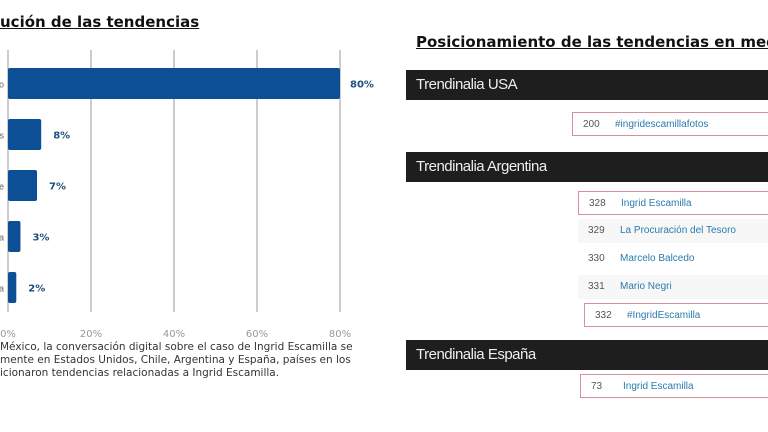  Describe the element at coordinates (587, 167) in the screenshot. I see `section-header-argentina: Trendinalia Argentina` at that location.